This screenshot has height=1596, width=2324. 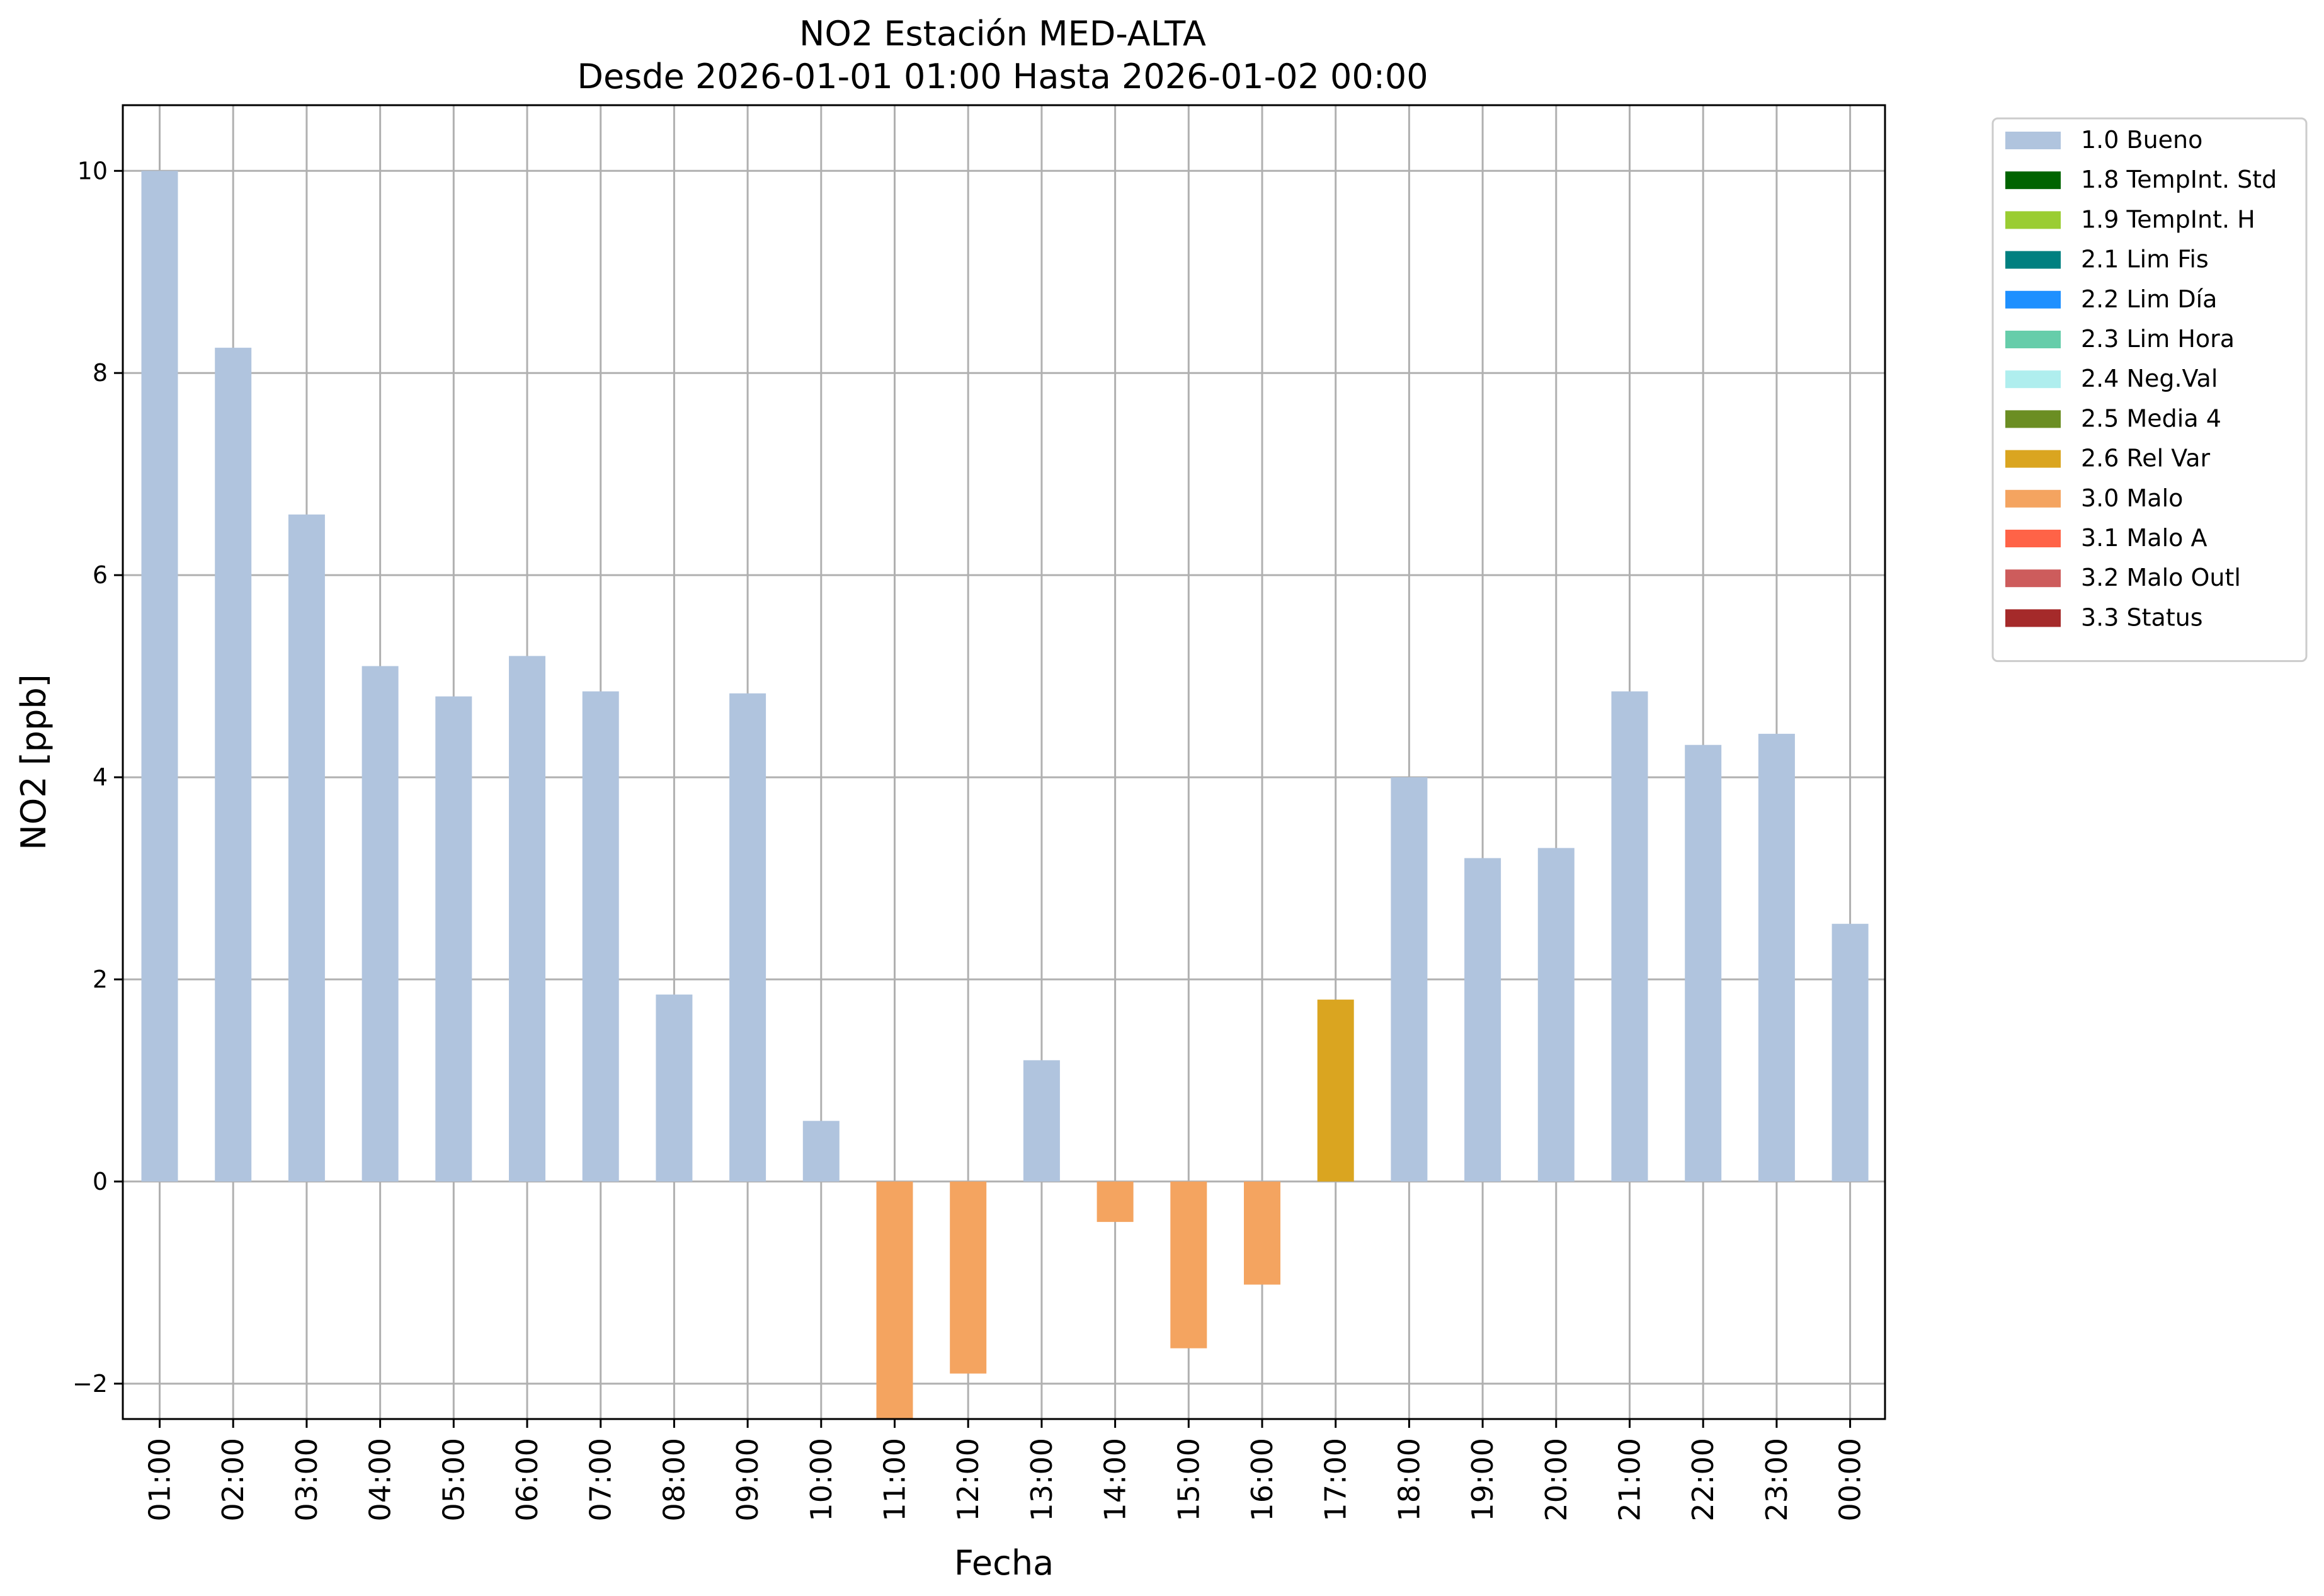 What do you see at coordinates (601, 1480) in the screenshot?
I see `x-tick-label: 07:00` at bounding box center [601, 1480].